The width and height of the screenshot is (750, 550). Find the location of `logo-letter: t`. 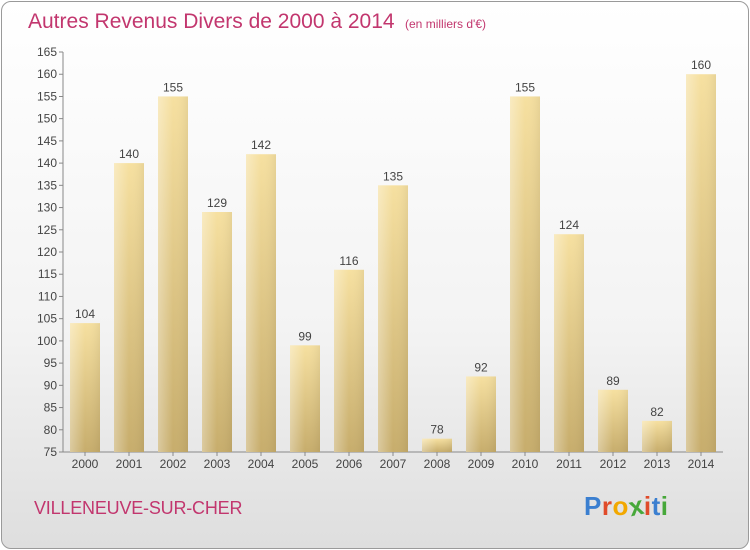

logo-letter: t is located at coordinates (656, 506).